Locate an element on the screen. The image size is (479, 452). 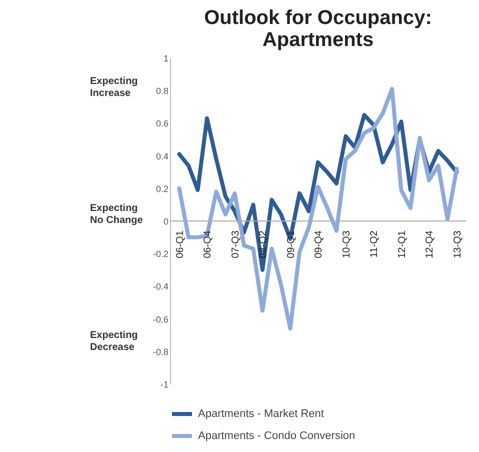
y-tick-label: 0 is located at coordinates (165, 221).